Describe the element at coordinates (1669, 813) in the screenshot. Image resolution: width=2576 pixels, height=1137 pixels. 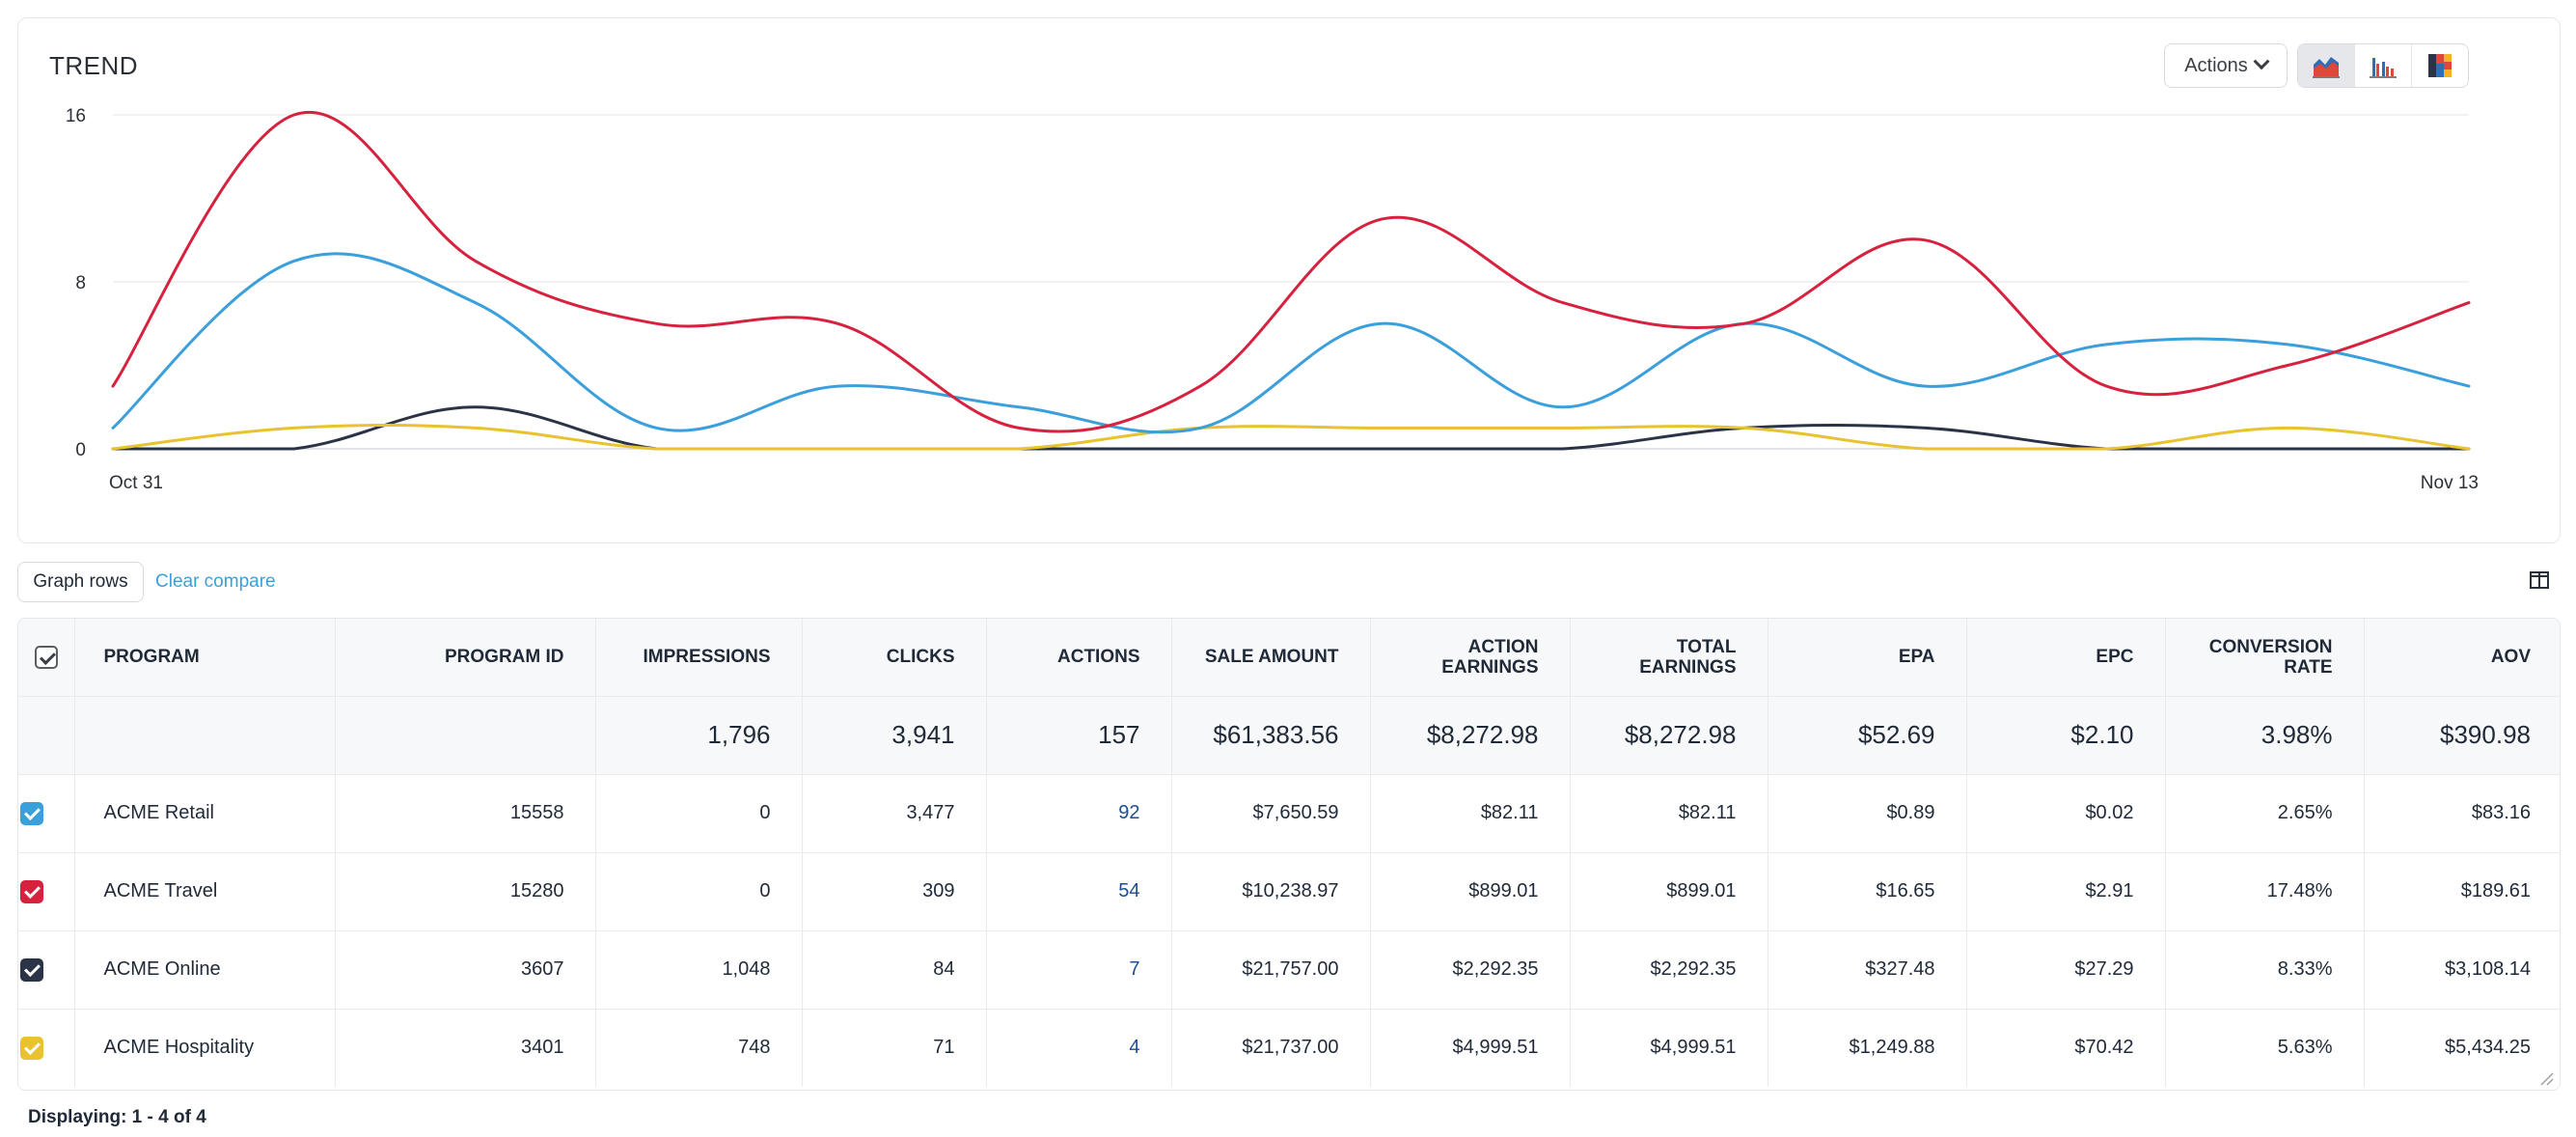
I see `cell-total-earnings: $82.11` at that location.